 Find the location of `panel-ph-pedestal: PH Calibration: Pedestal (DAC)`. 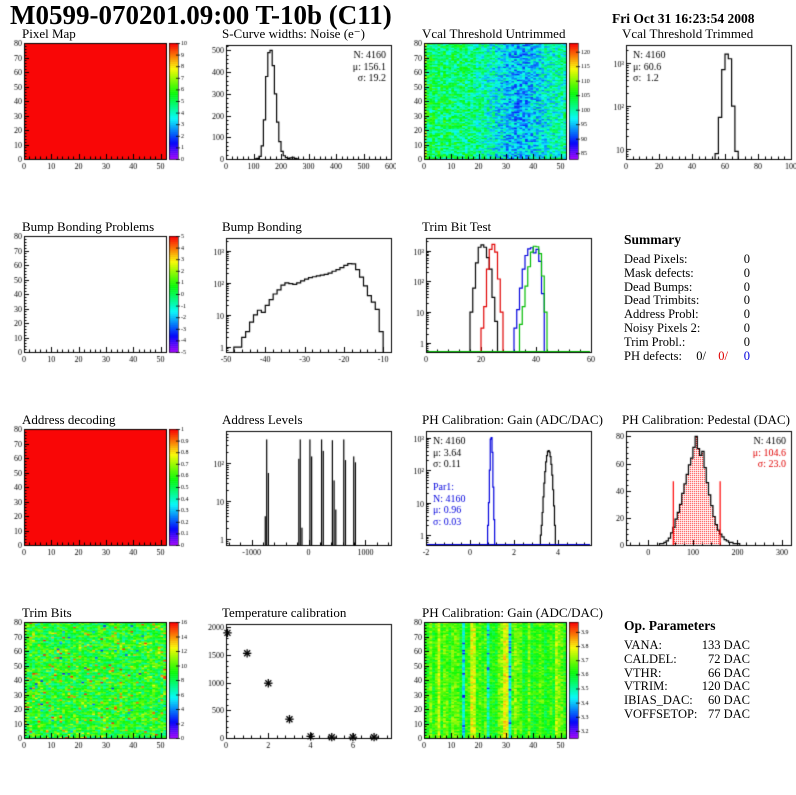

panel-ph-pedestal: PH Calibration: Pedestal (DAC) is located at coordinates (698, 507).